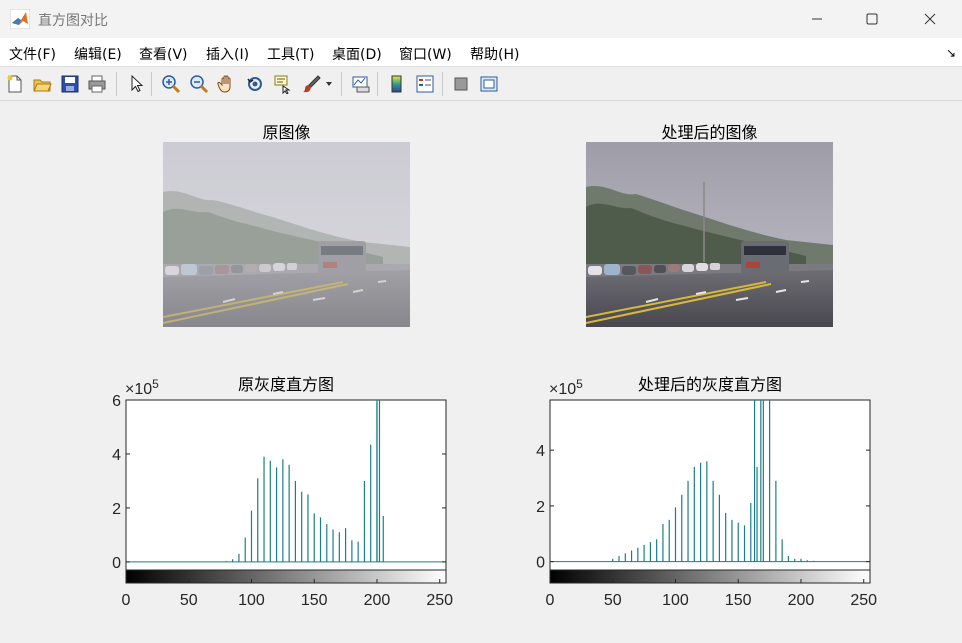 The width and height of the screenshot is (962, 643). Describe the element at coordinates (710, 384) in the screenshot. I see `chart-title: 处理后的灰度直方图` at that location.